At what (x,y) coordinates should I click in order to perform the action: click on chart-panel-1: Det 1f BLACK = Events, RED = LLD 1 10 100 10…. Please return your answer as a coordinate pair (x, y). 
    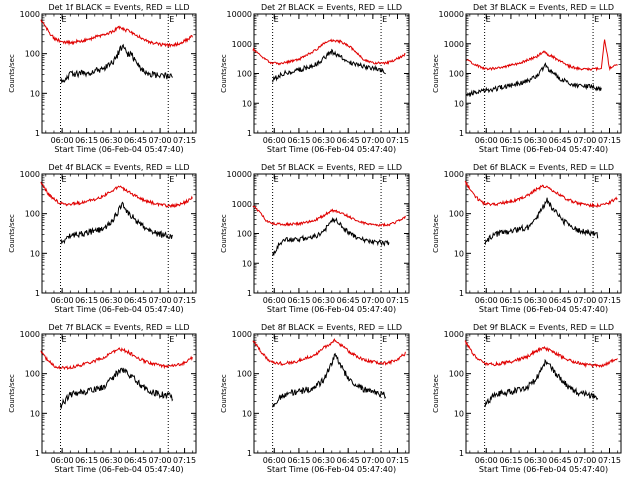
    Looking at the image, I should click on (102, 78).